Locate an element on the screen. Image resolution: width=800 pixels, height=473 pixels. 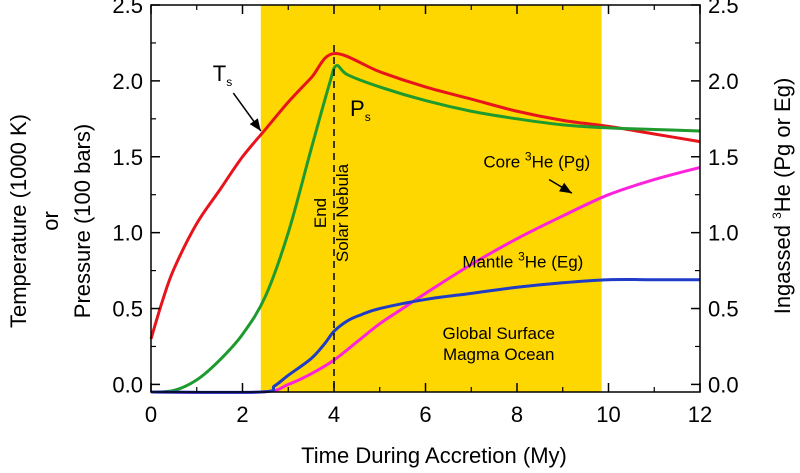
annotation-magma-ocean: Global Surface is located at coordinates (498, 333).